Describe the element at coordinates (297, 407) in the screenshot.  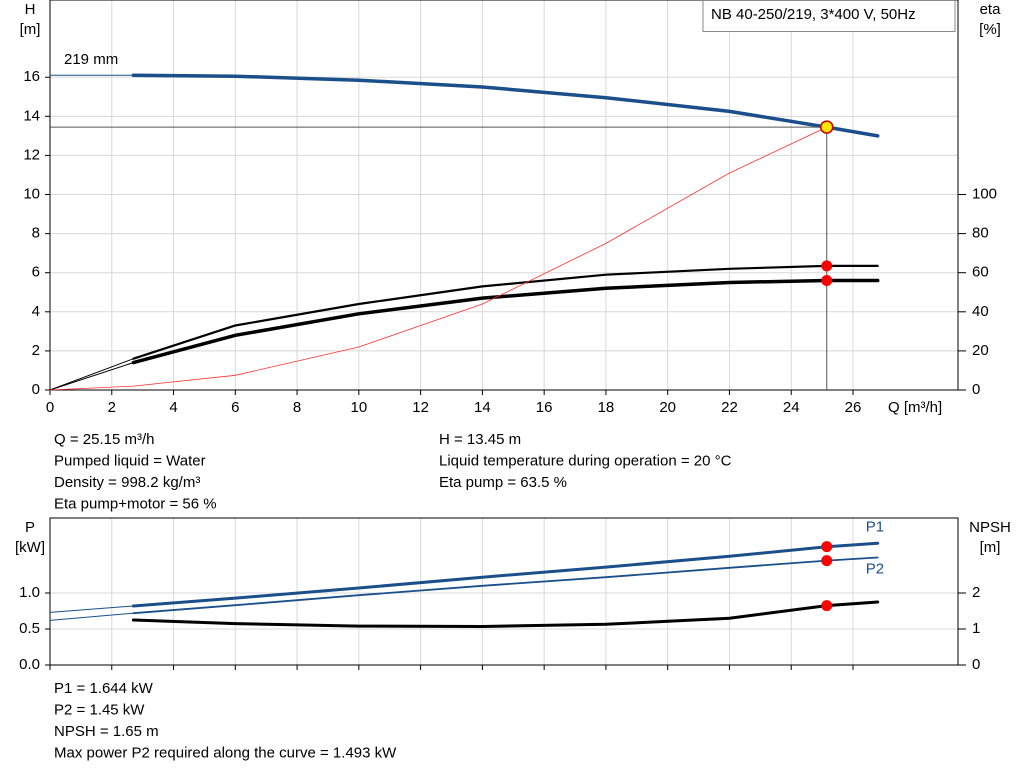
I see `x-tick-label: 8` at that location.